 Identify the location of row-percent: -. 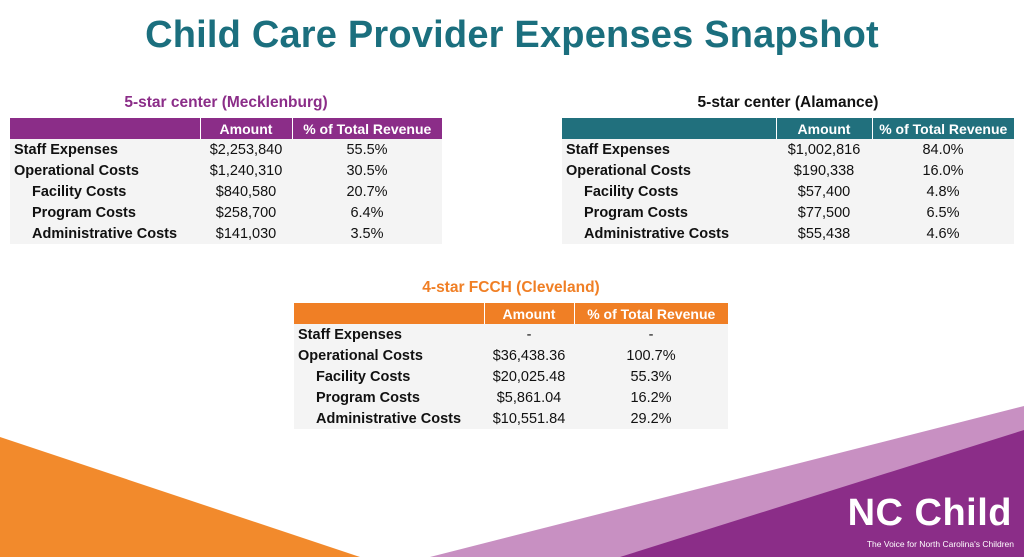
(651, 334).